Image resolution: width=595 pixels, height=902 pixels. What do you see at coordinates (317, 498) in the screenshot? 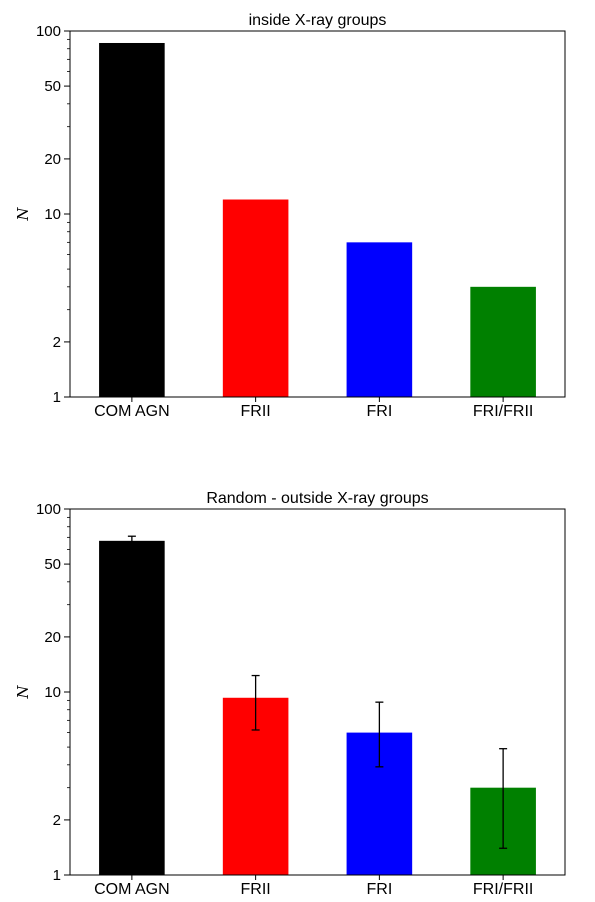
I see `chart-title: Random - outside X-ray groups` at bounding box center [317, 498].